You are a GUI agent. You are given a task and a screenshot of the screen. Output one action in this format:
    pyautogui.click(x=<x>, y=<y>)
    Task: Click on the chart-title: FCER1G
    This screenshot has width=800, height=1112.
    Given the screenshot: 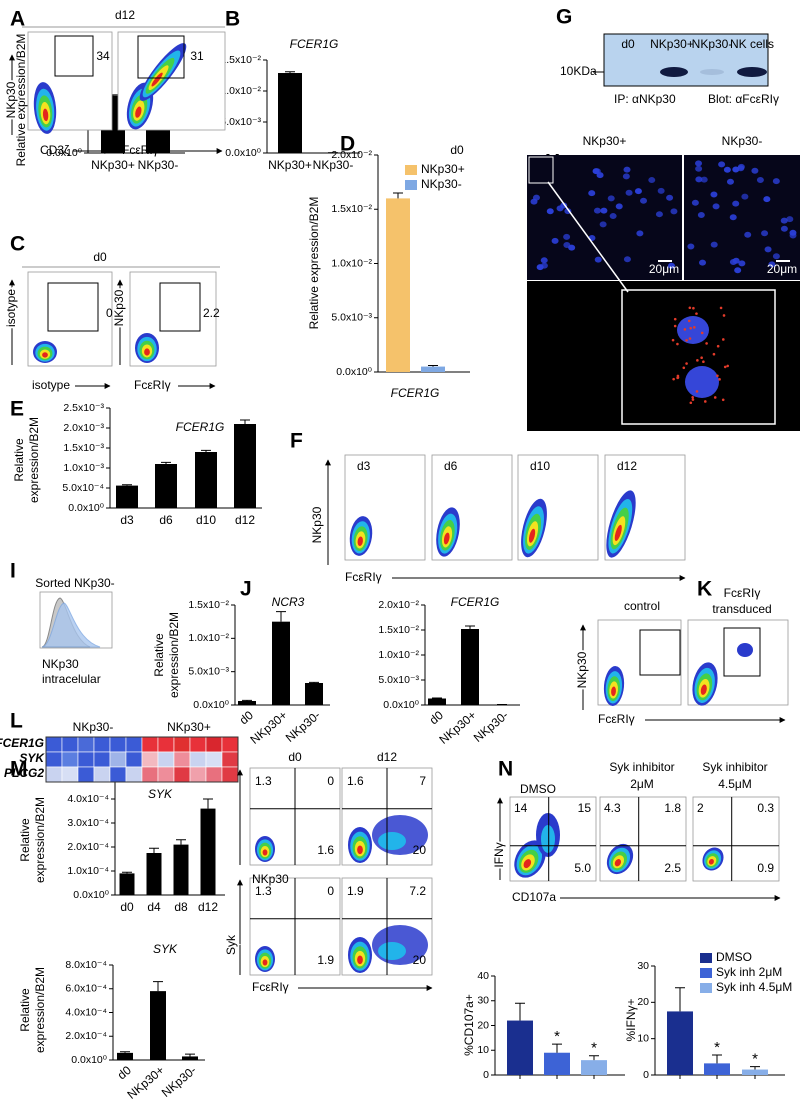 What is the action you would take?
    pyautogui.click(x=314, y=44)
    